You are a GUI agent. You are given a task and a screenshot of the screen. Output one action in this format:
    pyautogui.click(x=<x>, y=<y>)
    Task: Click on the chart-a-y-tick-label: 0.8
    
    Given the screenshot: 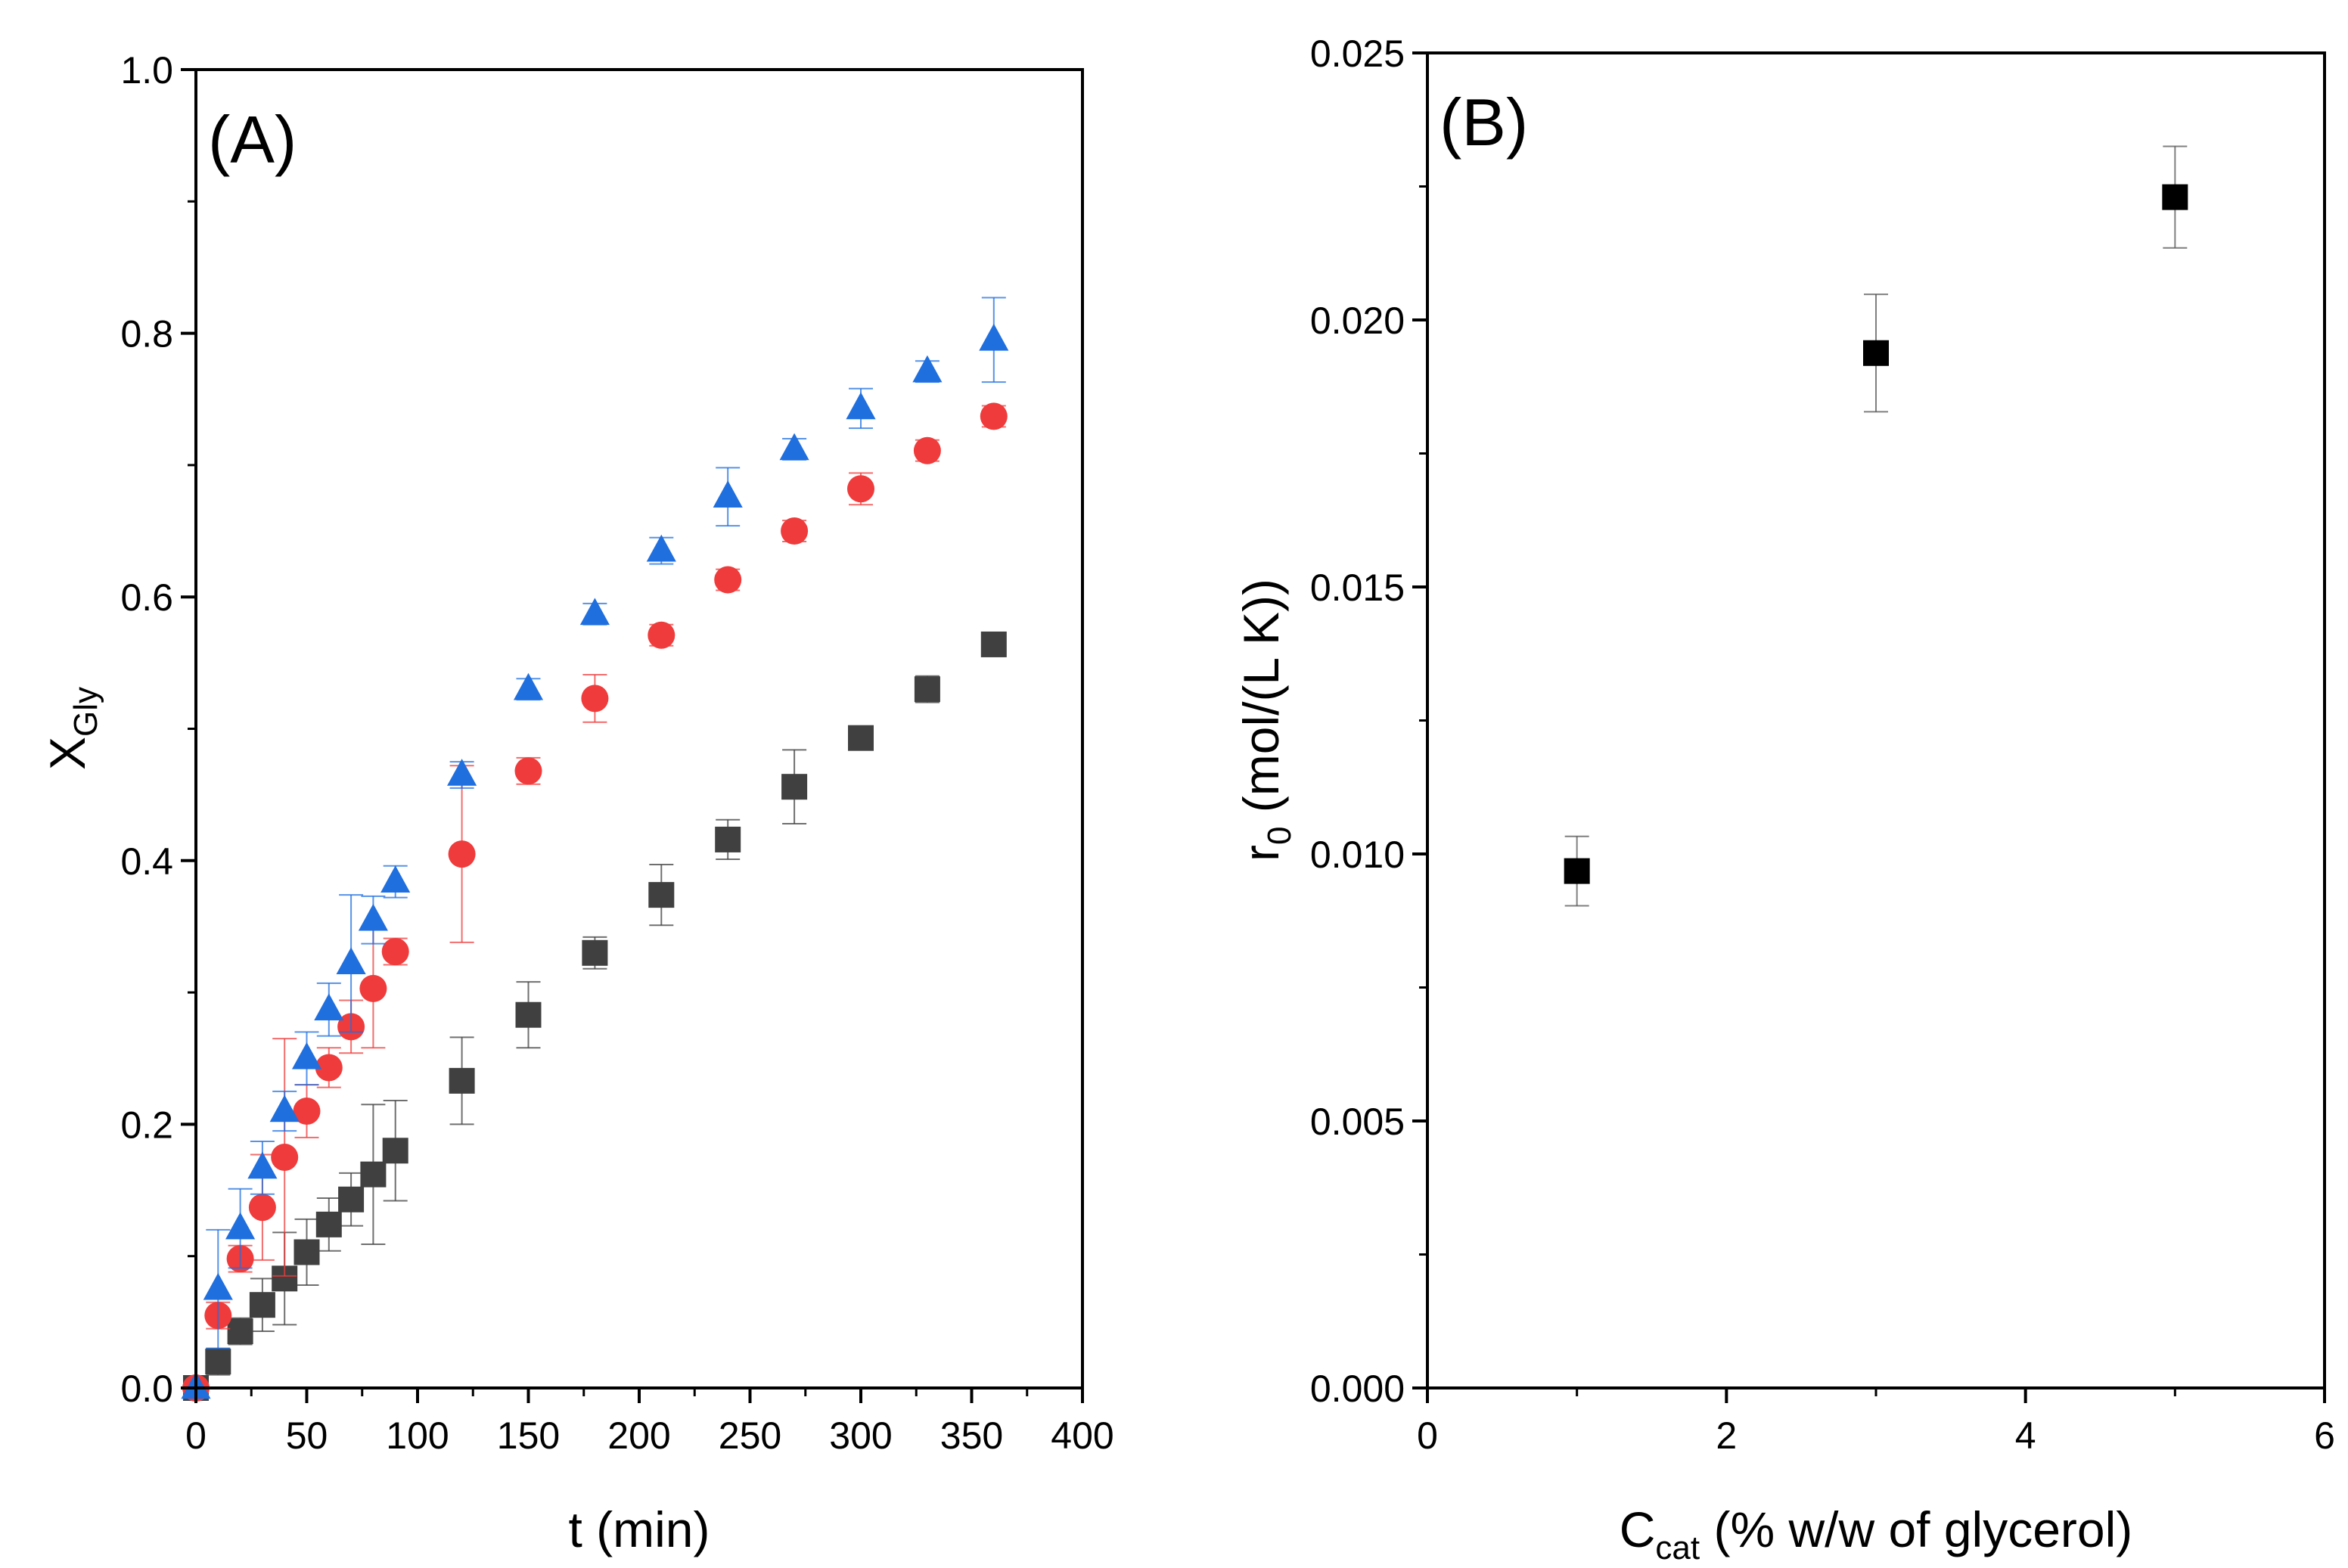 What is the action you would take?
    pyautogui.click(x=146, y=335)
    